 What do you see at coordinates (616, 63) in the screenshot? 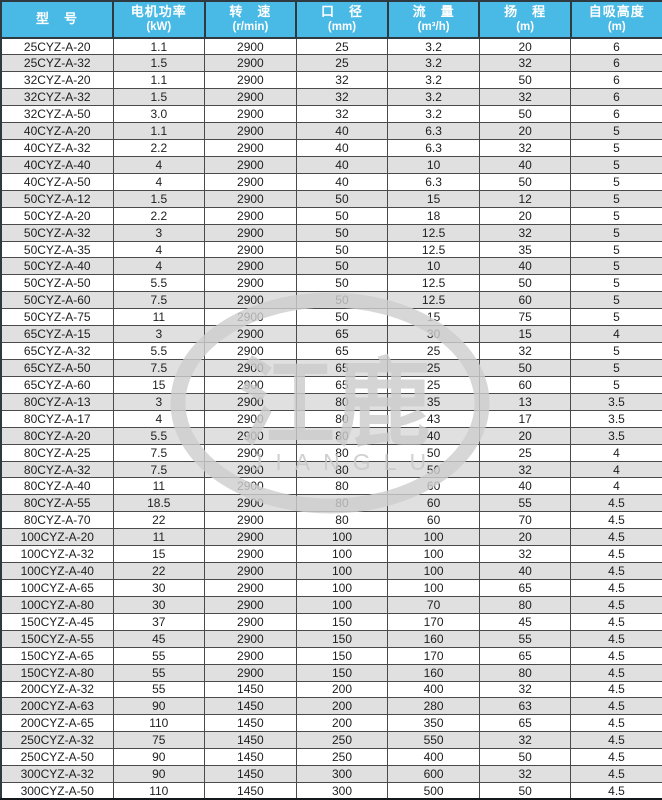
I see `value-cell: 6` at bounding box center [616, 63].